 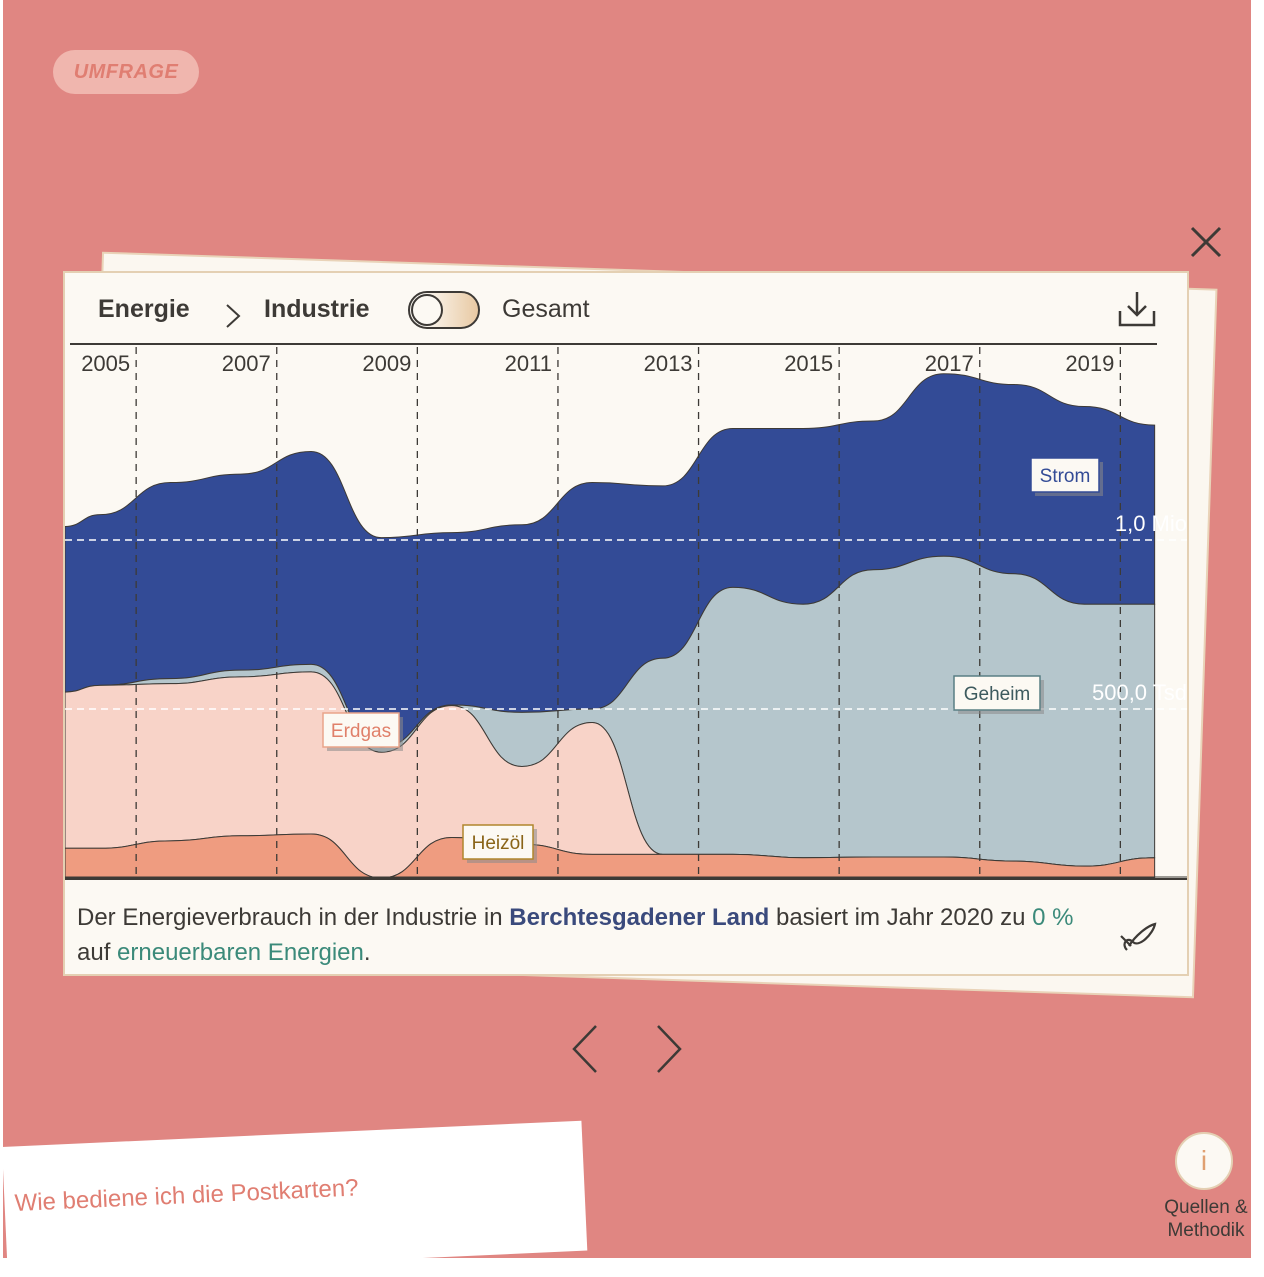 What do you see at coordinates (246, 363) in the screenshot?
I see `x-tick-label: 2007` at bounding box center [246, 363].